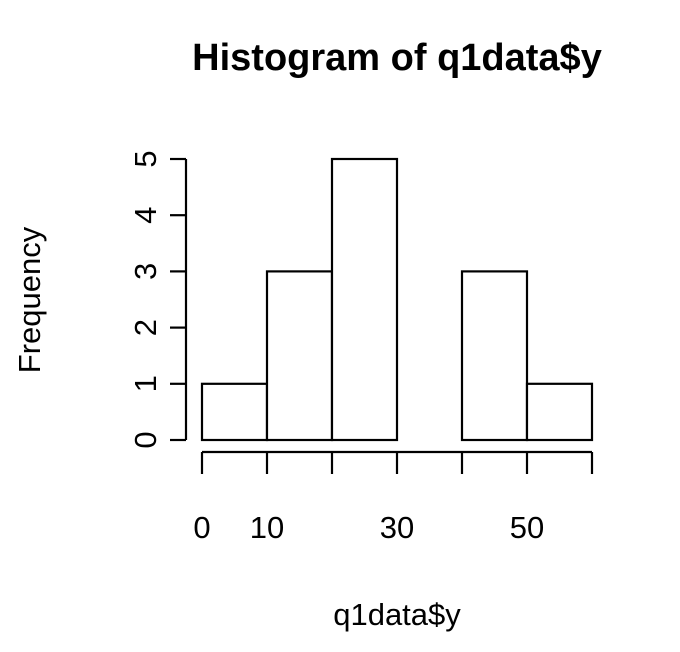  I want to click on x-tick-label-10: 10, so click(267, 527).